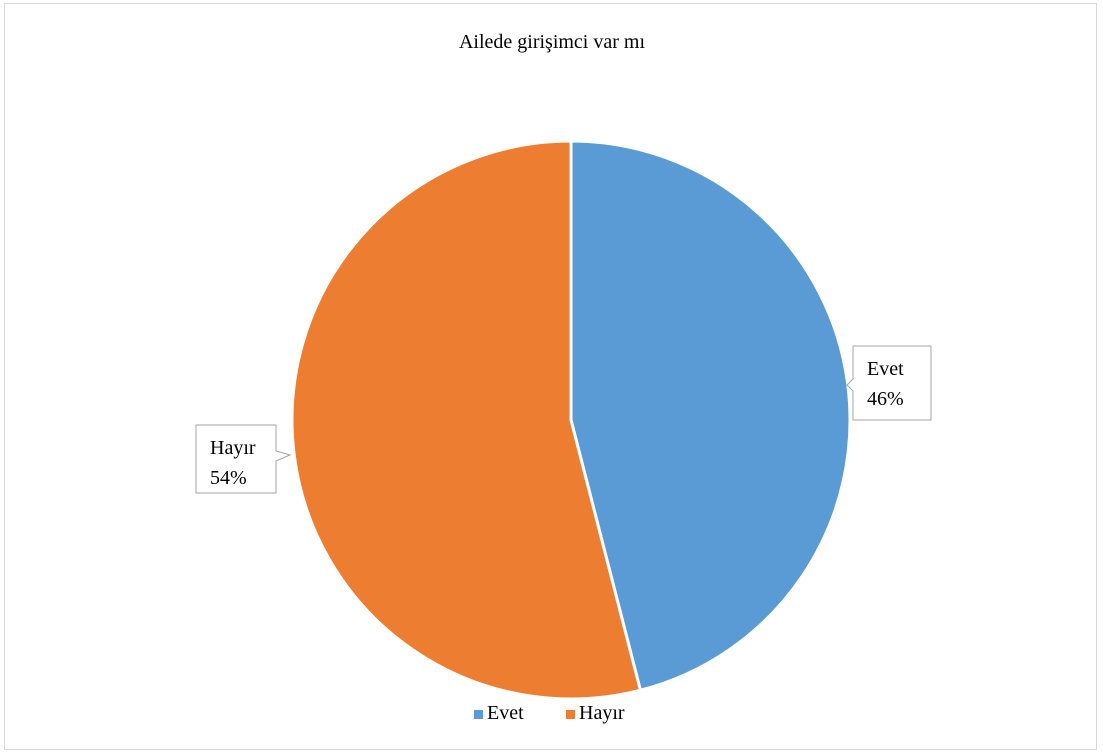 The height and width of the screenshot is (756, 1103). I want to click on legend-item-hayır: Hayır, so click(595, 713).